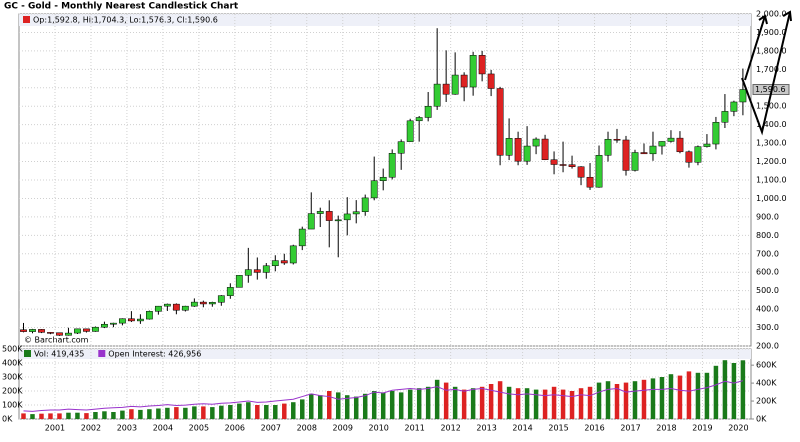 The width and height of the screenshot is (800, 442). Describe the element at coordinates (771, 124) in the screenshot. I see `y-tick-label: 1,400.0` at that location.